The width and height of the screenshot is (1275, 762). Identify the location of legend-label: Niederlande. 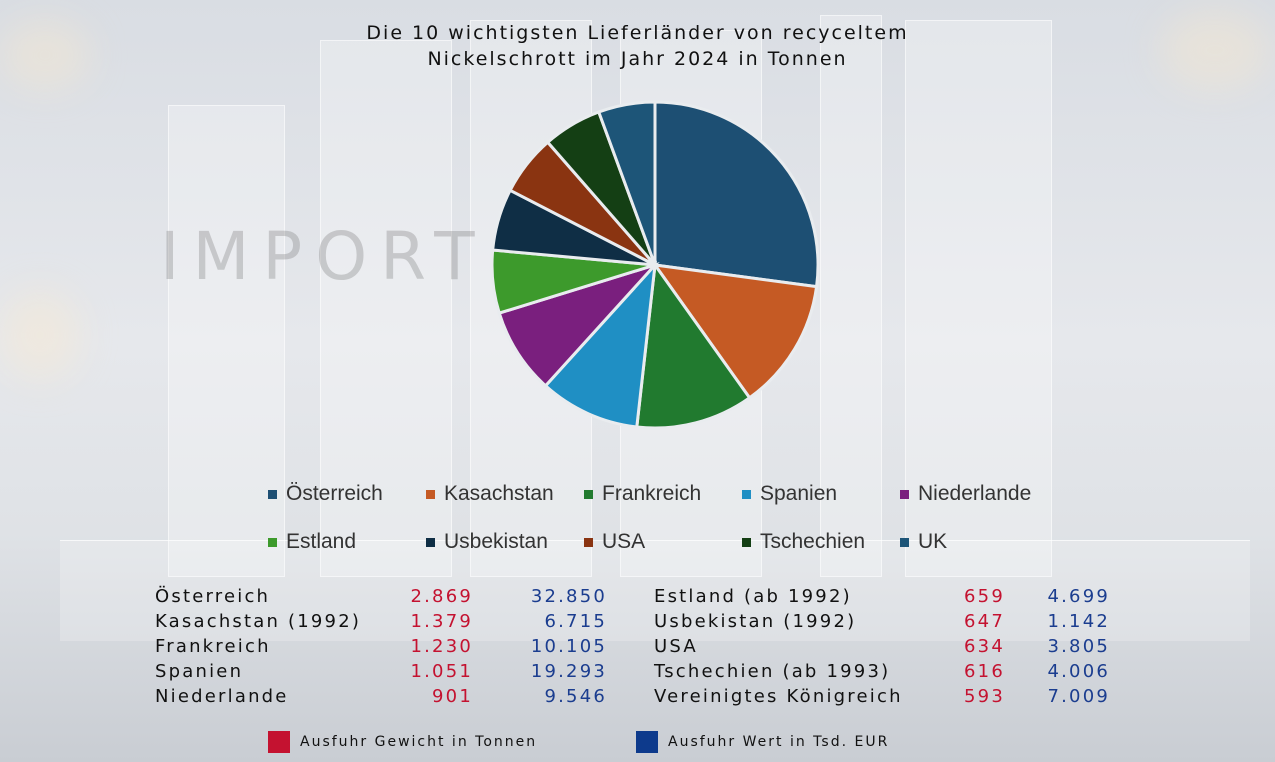
(975, 493).